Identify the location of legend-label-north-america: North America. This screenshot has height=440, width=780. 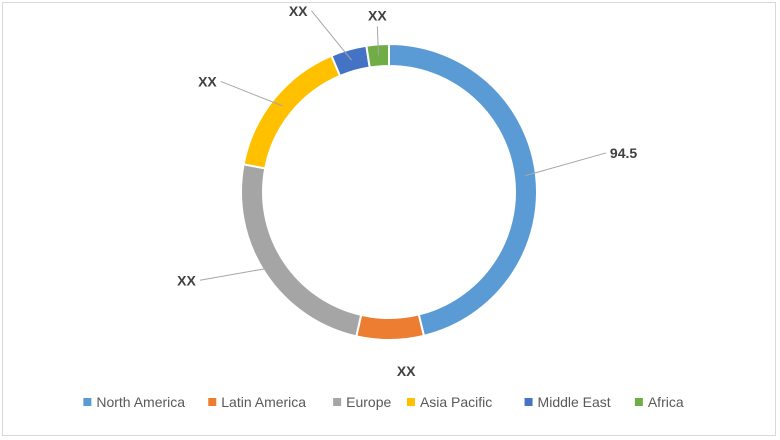
(140, 402).